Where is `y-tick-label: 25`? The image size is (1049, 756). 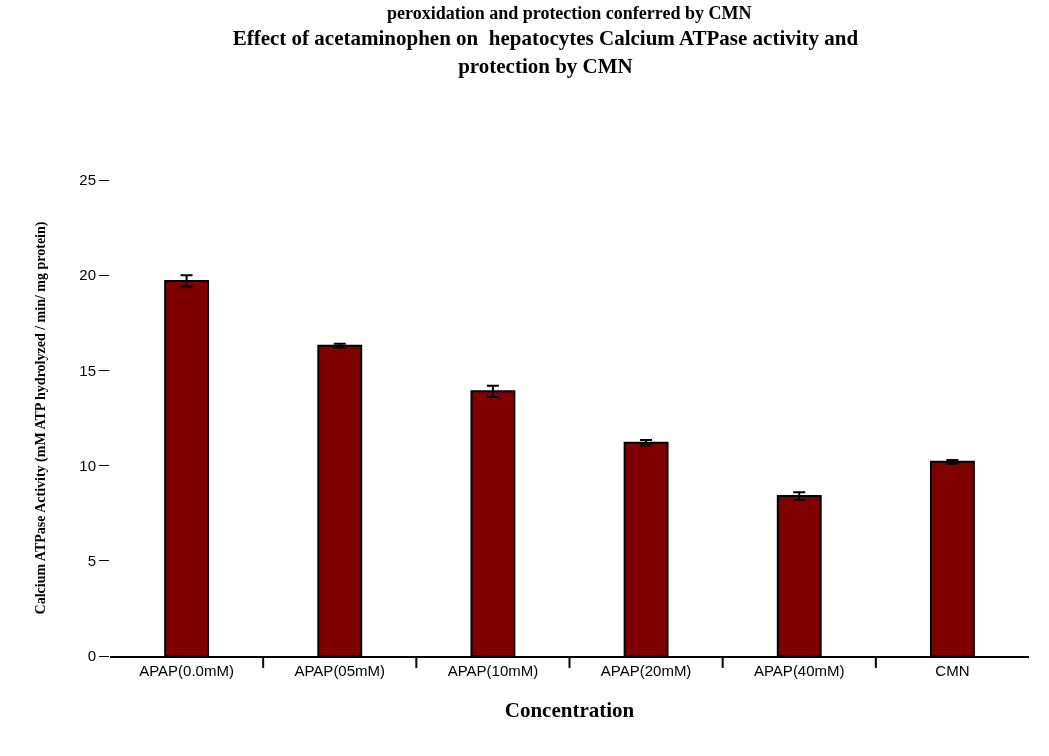 y-tick-label: 25 is located at coordinates (87, 180).